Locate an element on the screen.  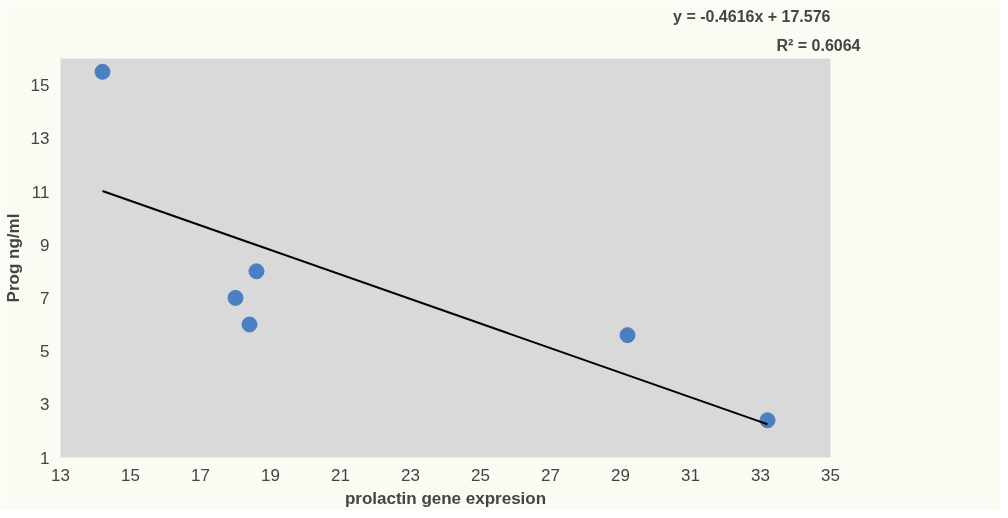
y-tick-label: 9 is located at coordinates (45, 245).